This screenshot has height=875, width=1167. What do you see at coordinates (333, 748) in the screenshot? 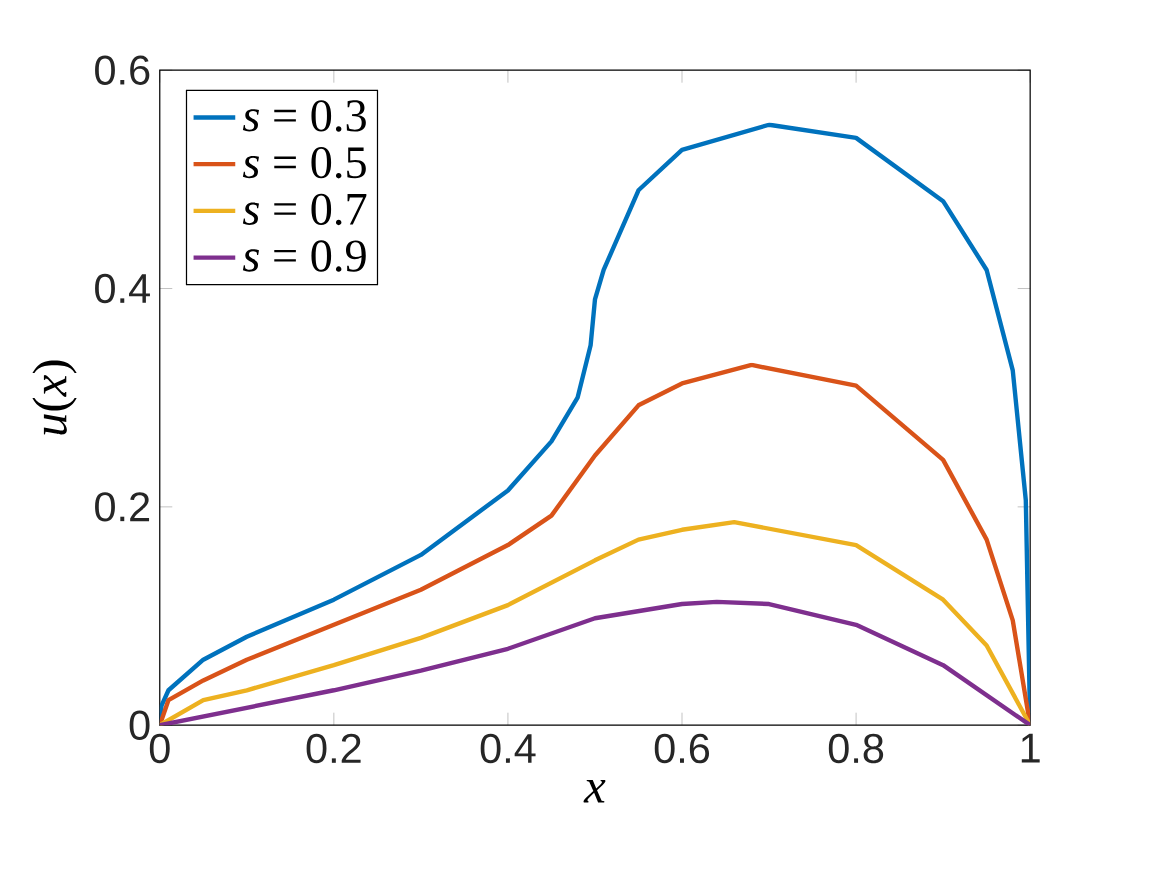
I see `x-tick-label: 0.2` at bounding box center [333, 748].